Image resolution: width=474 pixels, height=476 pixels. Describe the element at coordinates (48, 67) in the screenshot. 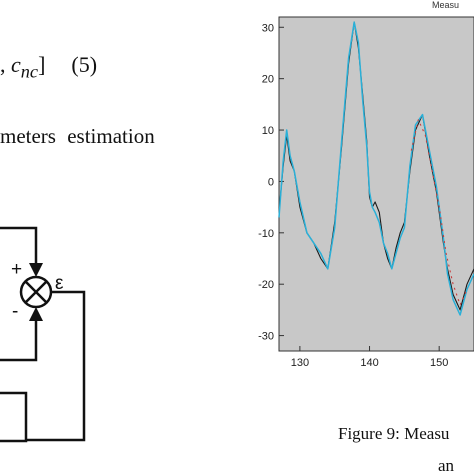

I see `equation-5: , cnc] (5)` at that location.